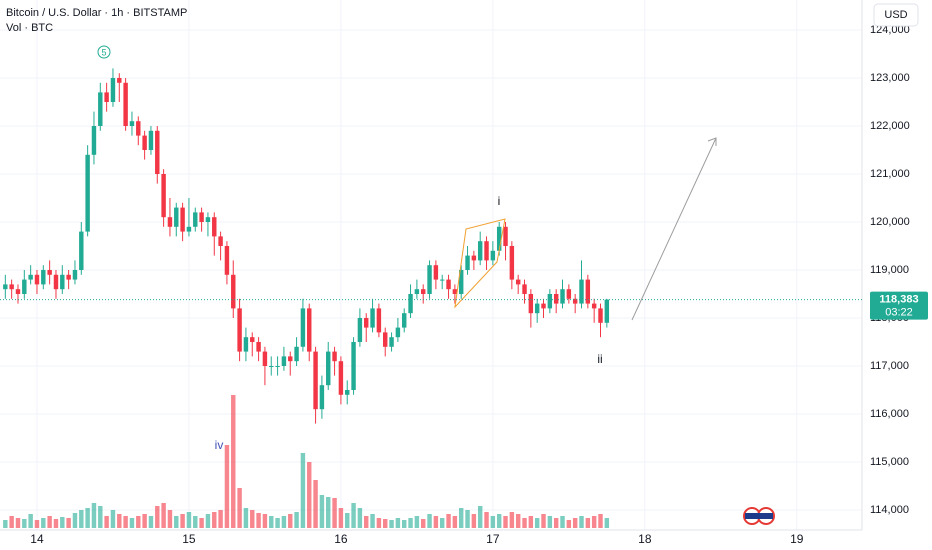  I want to click on wave-label: 5, so click(103, 52).